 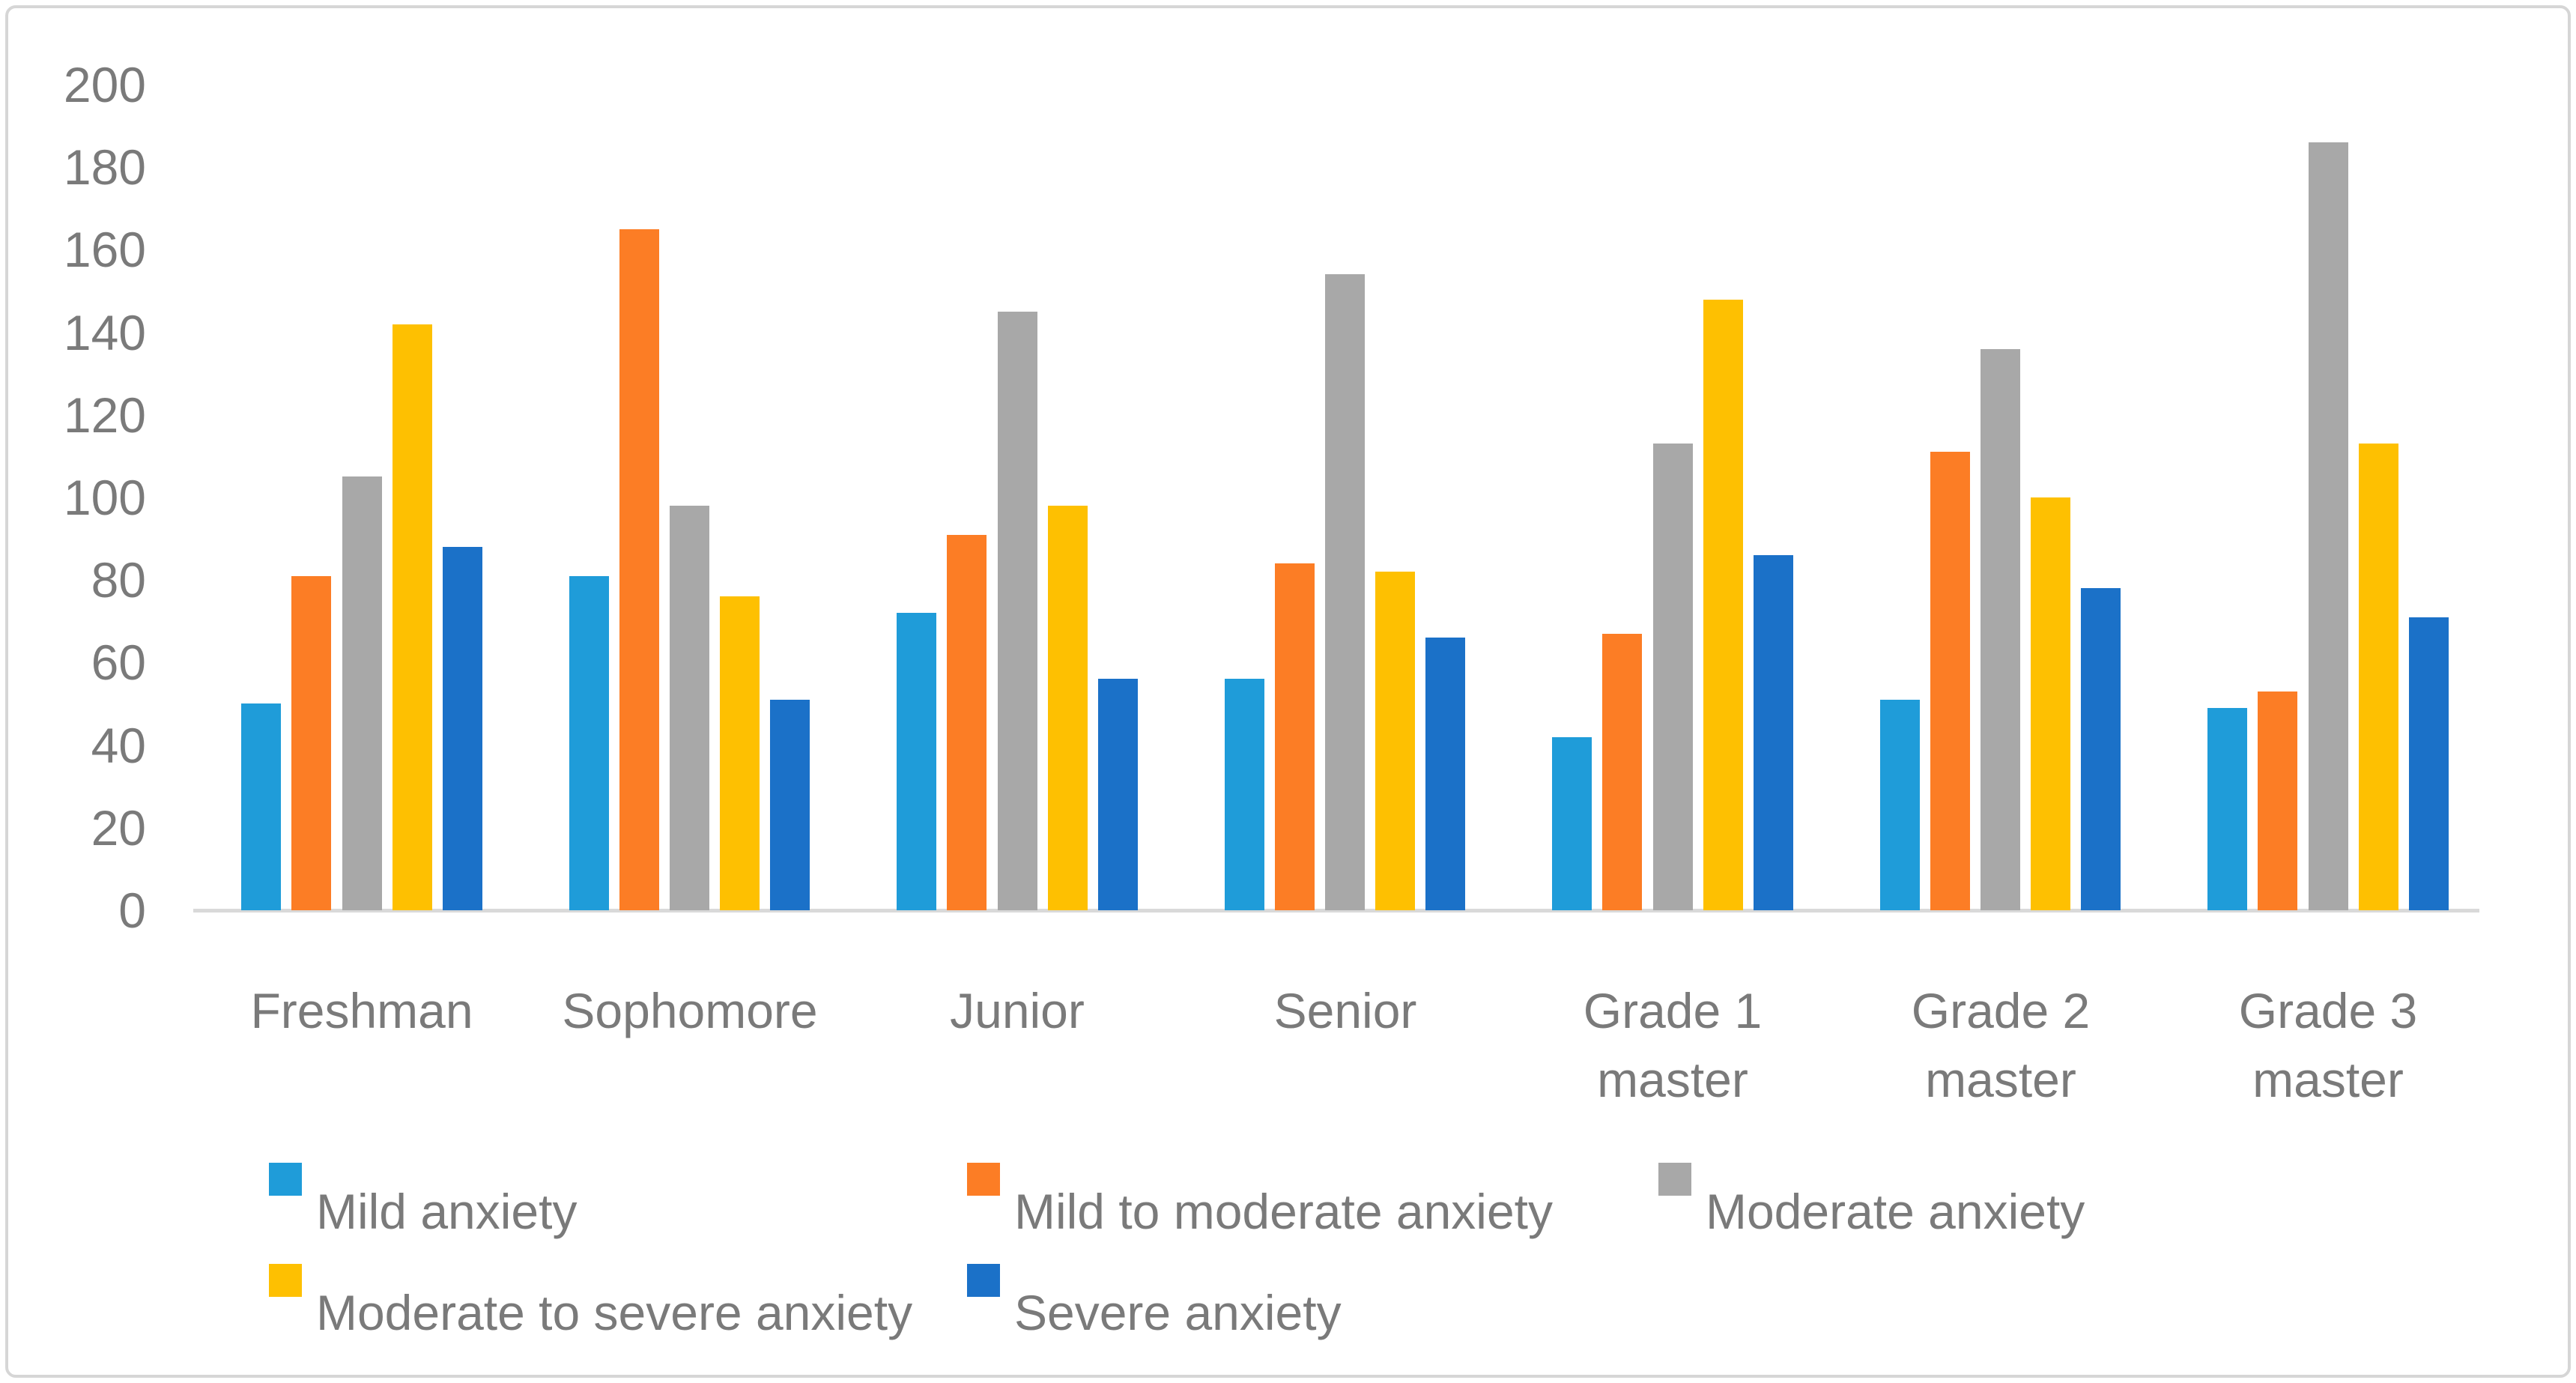 What do you see at coordinates (1673, 677) in the screenshot?
I see `bar-moderate-anxiety-grade-1-master` at bounding box center [1673, 677].